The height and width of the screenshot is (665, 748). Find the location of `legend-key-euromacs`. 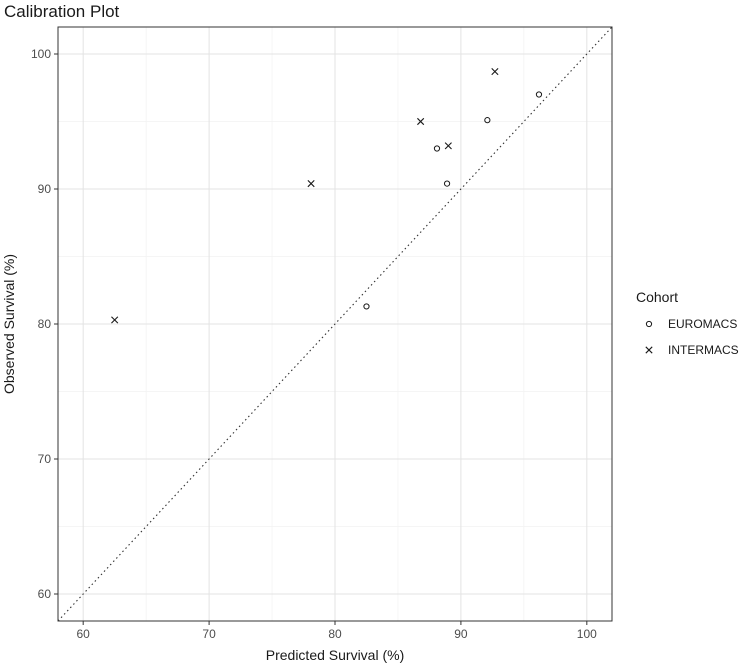

legend-key-euromacs is located at coordinates (649, 324).